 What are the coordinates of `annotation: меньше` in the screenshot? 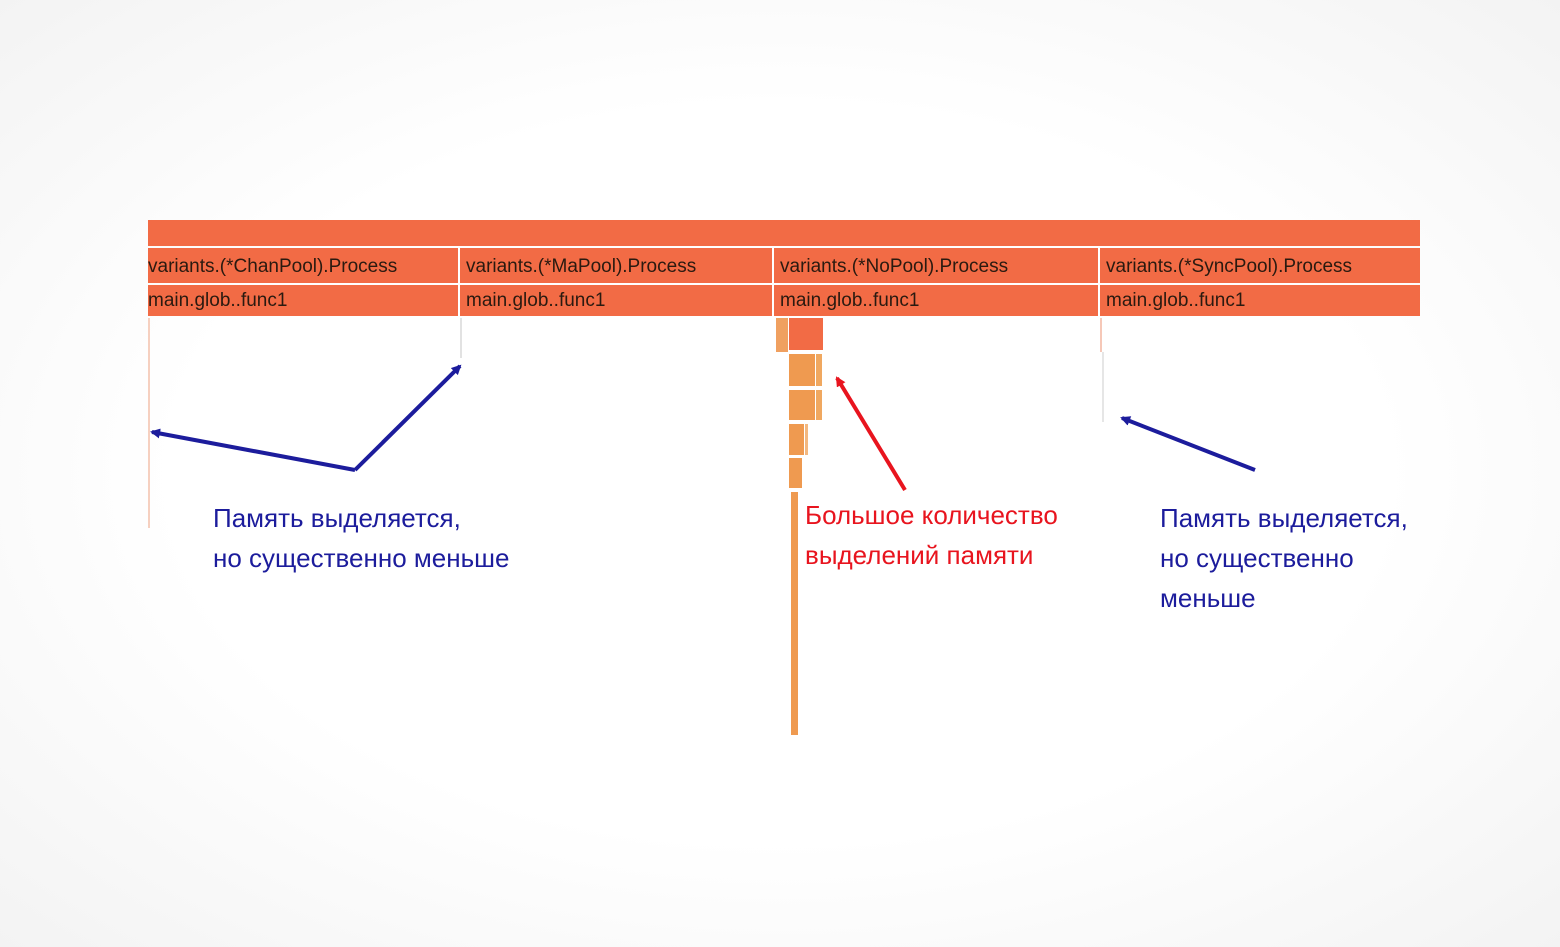 It's located at (1208, 598).